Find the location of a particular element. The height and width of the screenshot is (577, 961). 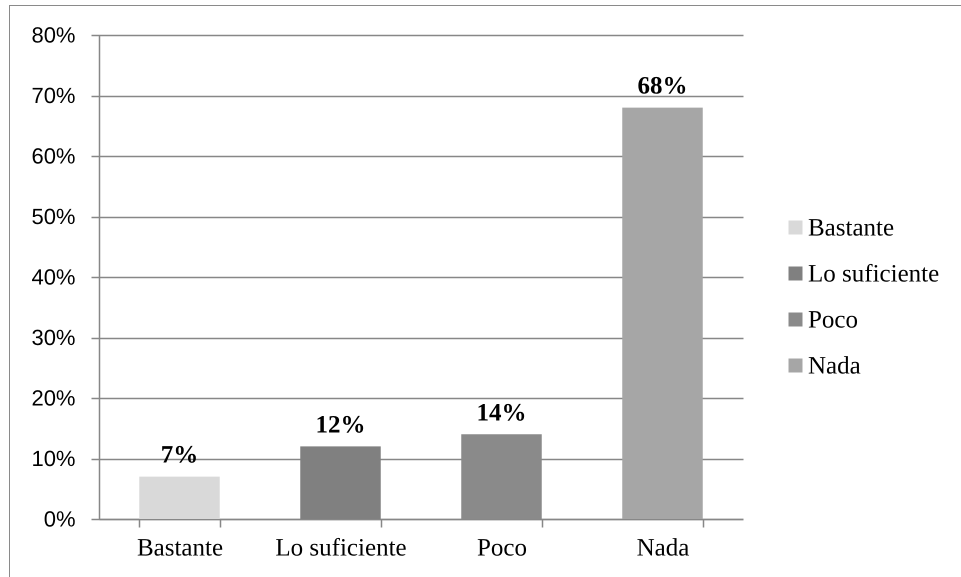

data-label: 7% is located at coordinates (179, 455).